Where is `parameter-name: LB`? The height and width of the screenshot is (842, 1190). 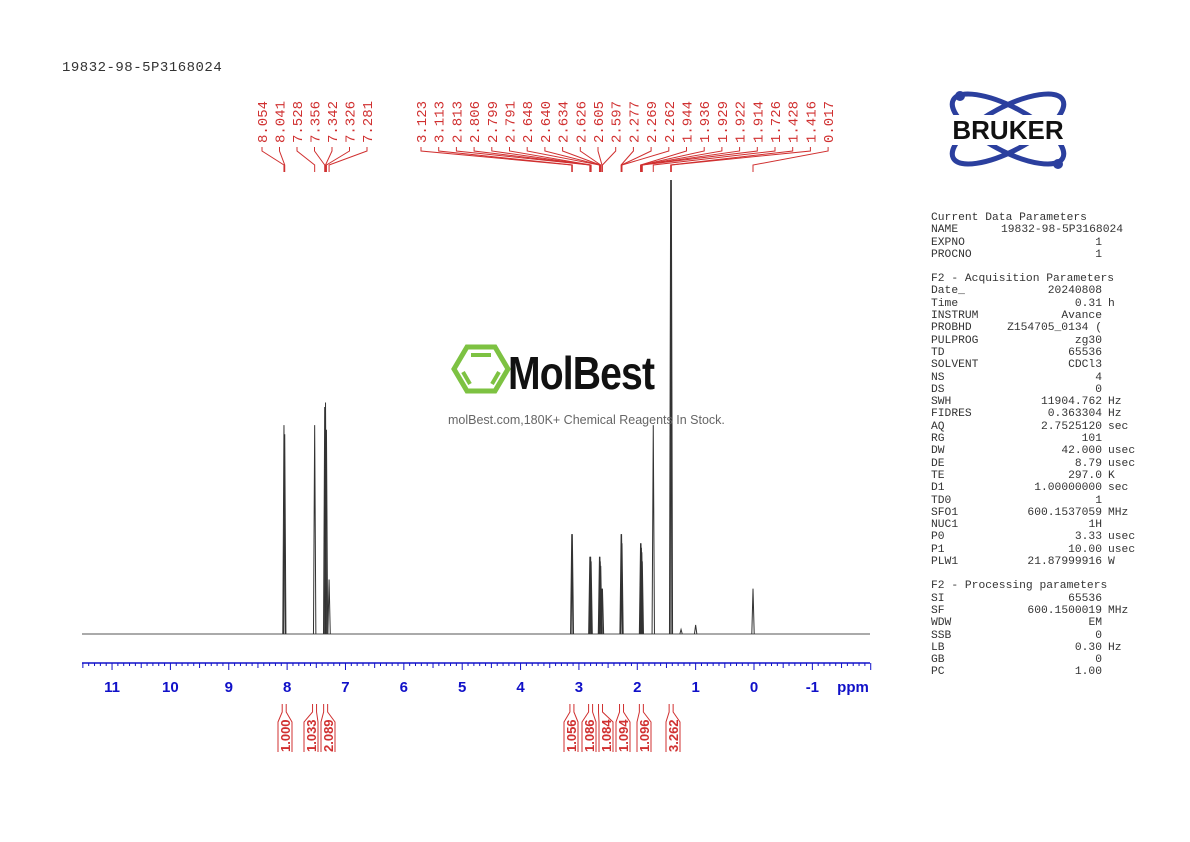
parameter-name: LB is located at coordinates (938, 647).